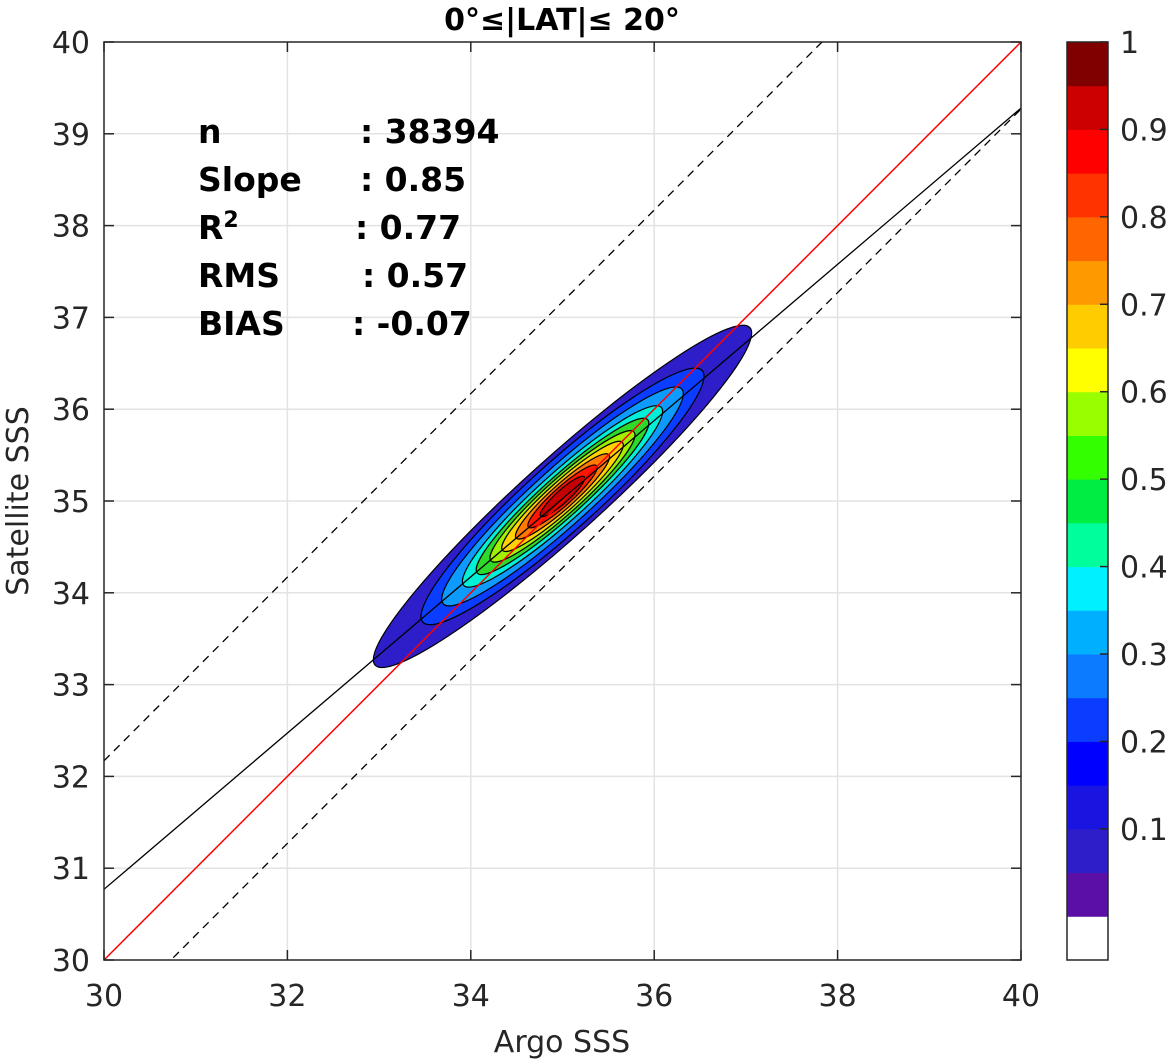 This screenshot has height=1062, width=1172. I want to click on y-tick-label: 37, so click(71, 318).